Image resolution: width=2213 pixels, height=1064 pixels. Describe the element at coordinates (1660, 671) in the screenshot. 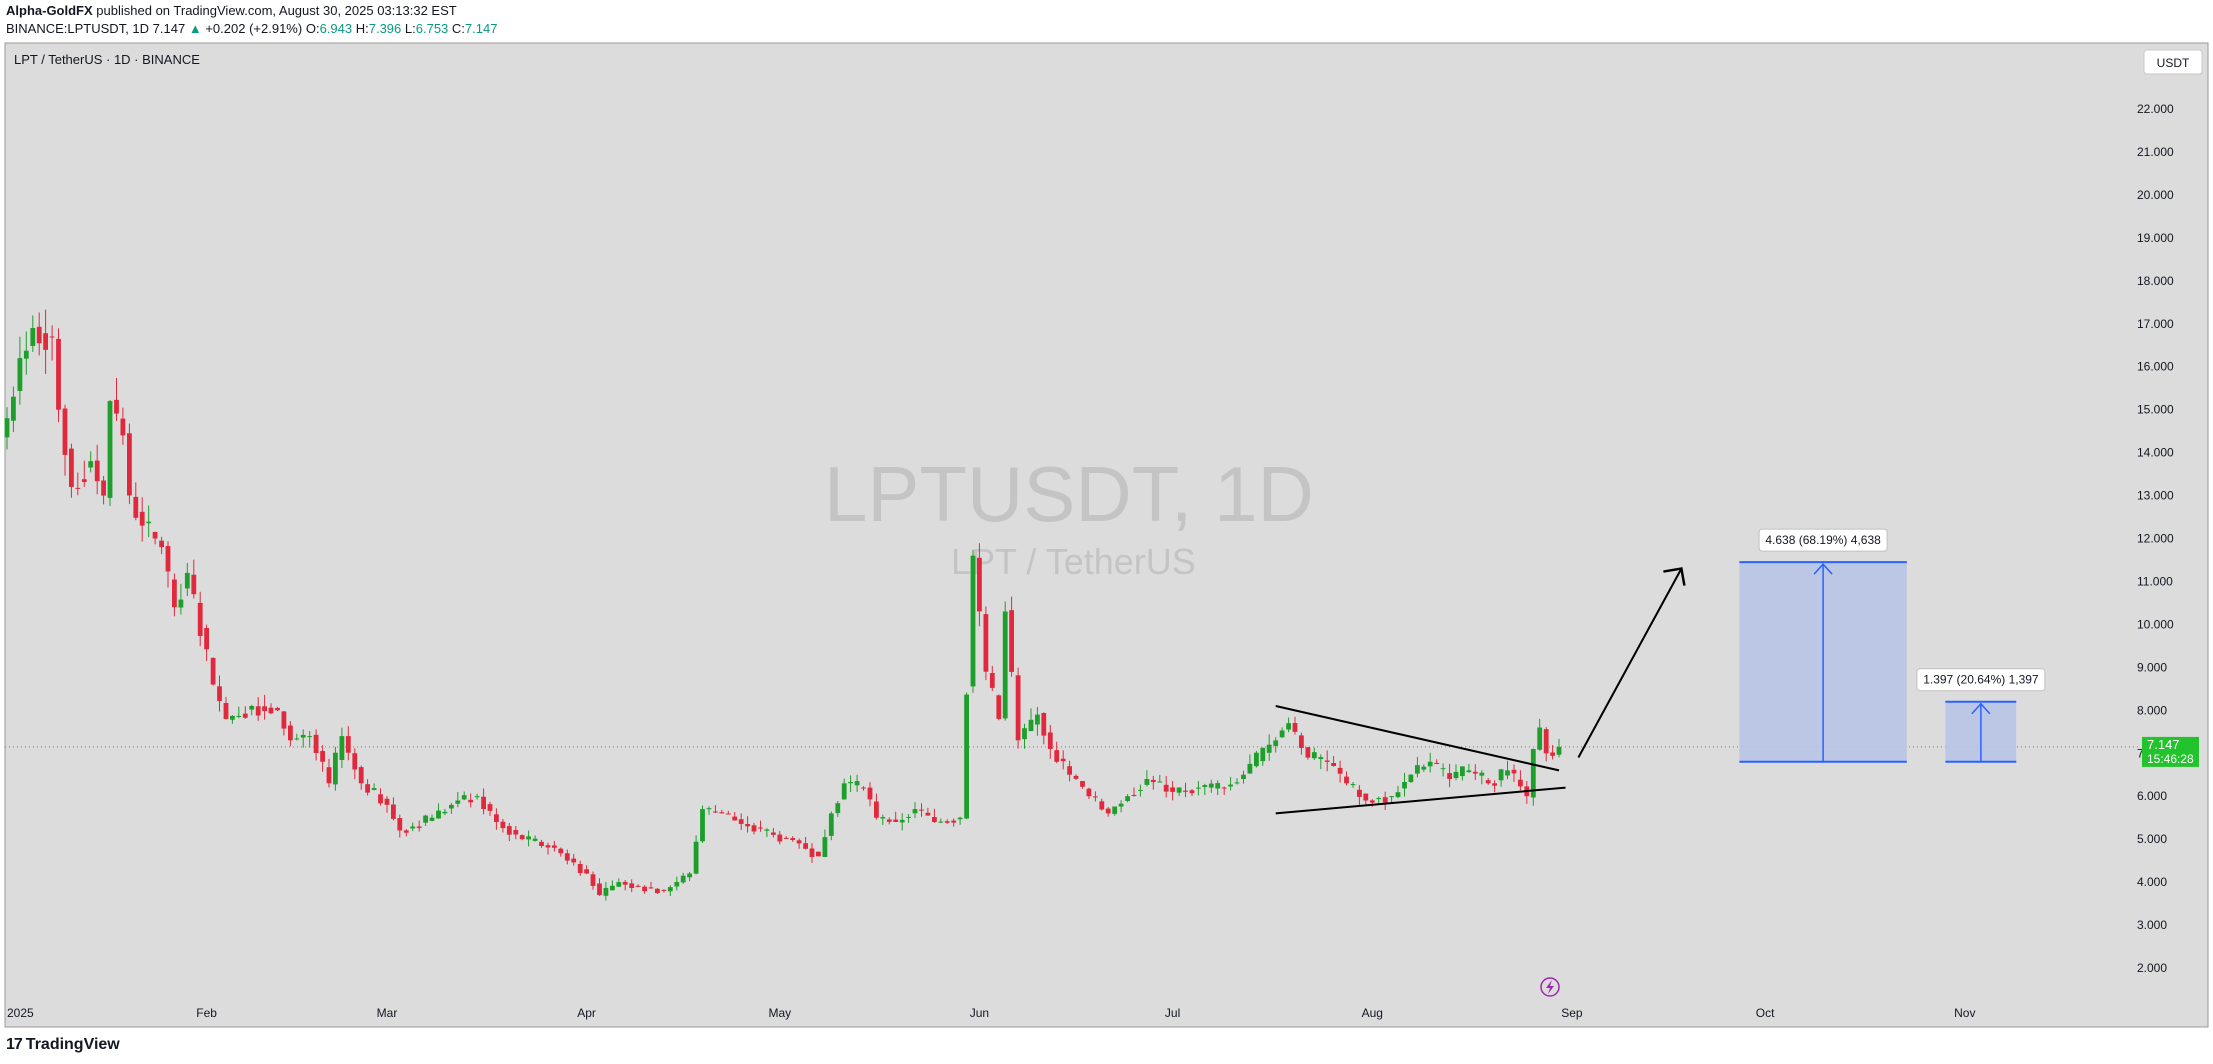

I see `drawings: 4.638 (68.19%) 4,638 1.397 (20.64%) 1,397` at that location.